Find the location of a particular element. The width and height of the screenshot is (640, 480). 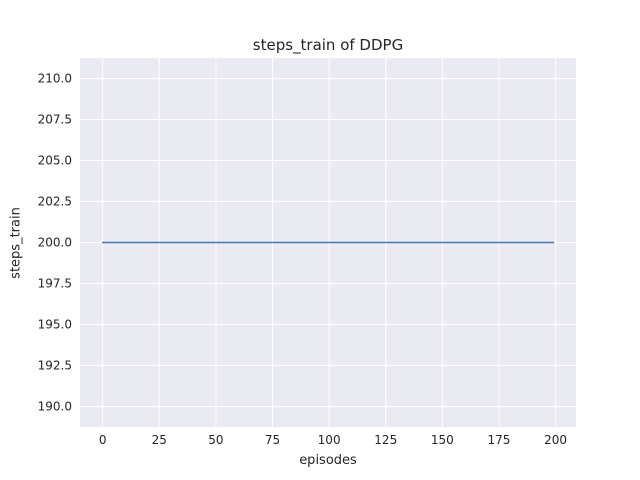

chart-title: steps_train of DDPG is located at coordinates (328, 45).